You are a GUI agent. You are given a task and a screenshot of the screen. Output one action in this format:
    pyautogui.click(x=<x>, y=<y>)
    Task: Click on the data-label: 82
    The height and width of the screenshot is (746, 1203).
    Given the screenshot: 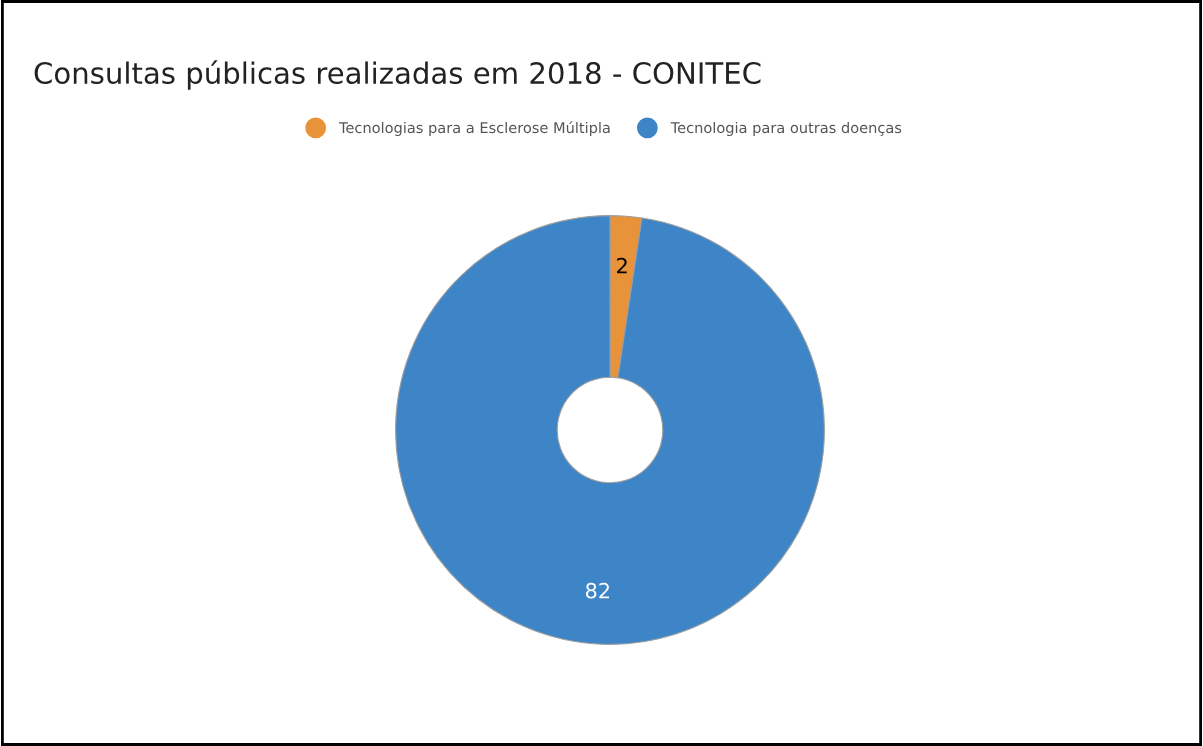 What is the action you would take?
    pyautogui.click(x=597, y=590)
    